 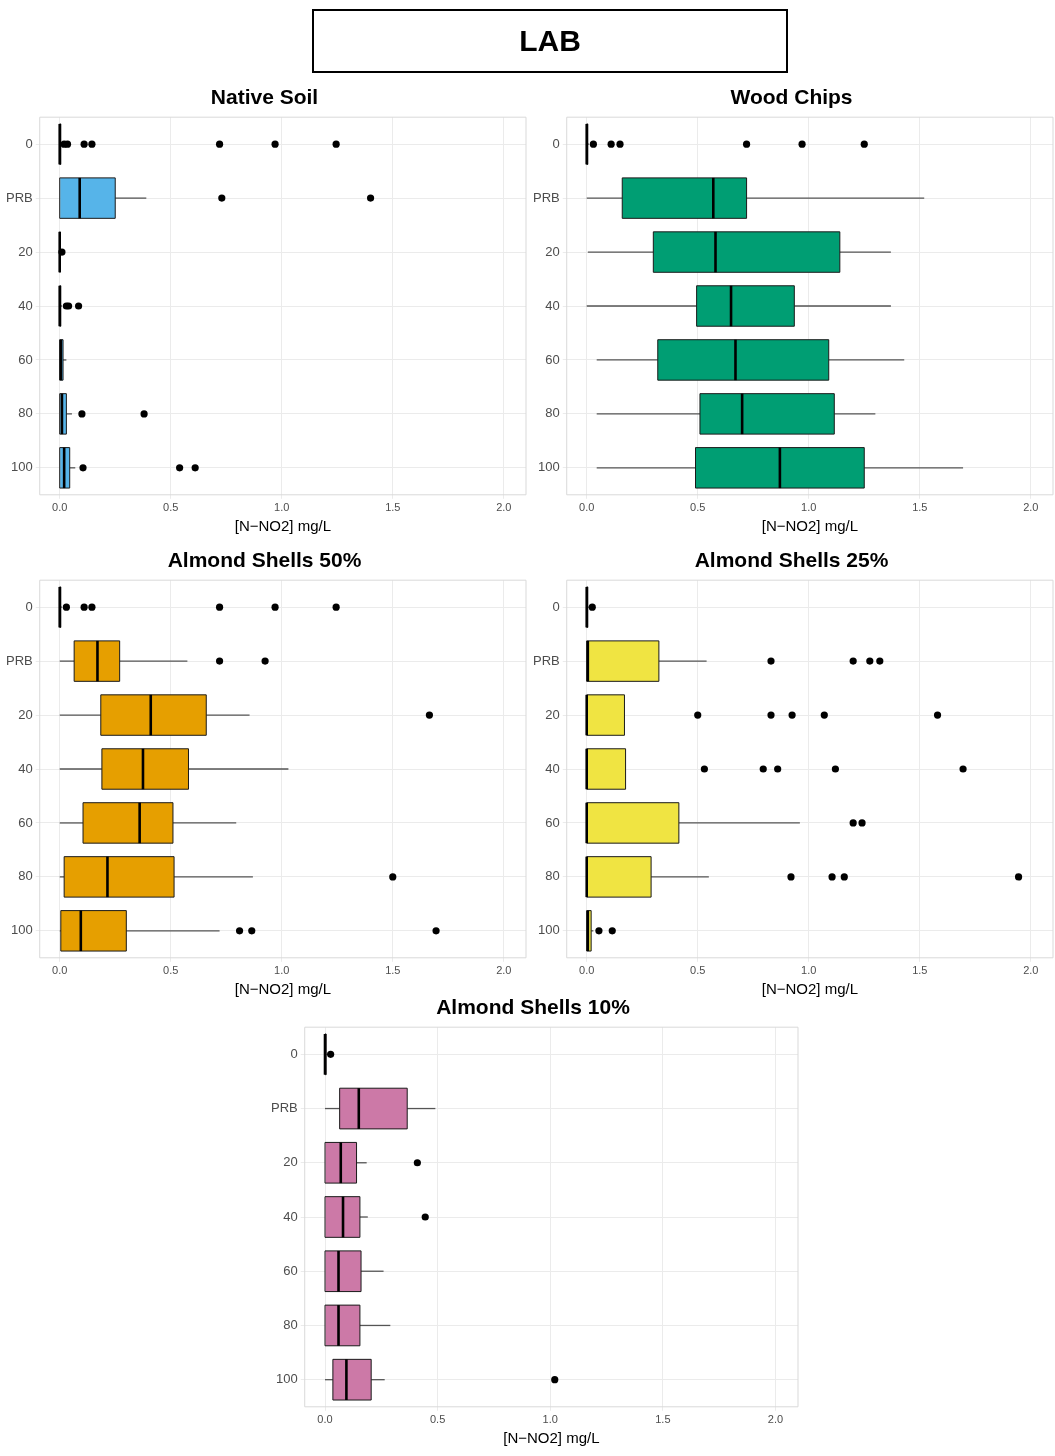 What do you see at coordinates (791, 97) in the screenshot?
I see `chart-title: Wood Chips` at bounding box center [791, 97].